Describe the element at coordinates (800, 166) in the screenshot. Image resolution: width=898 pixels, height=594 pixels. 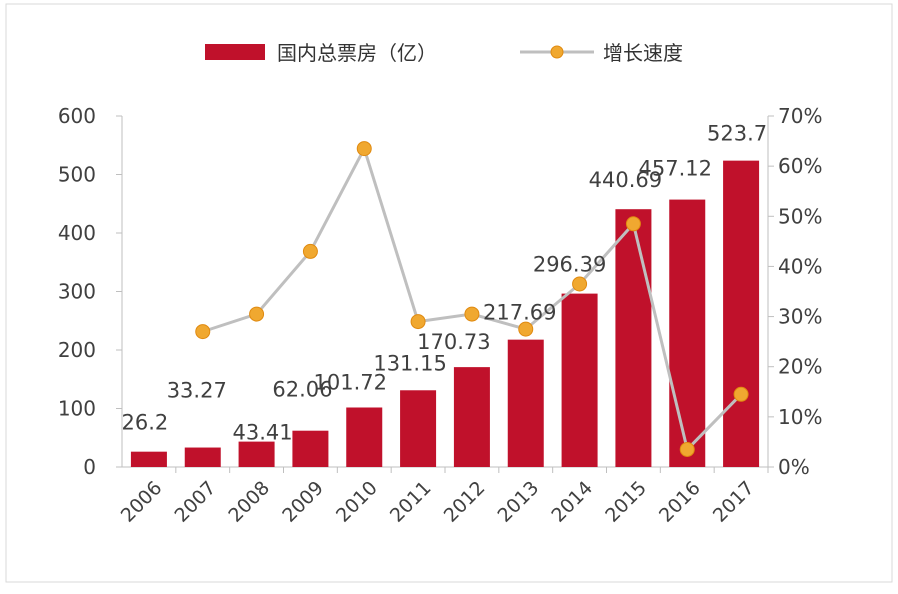
I see `y-right-tick-label: 60%` at that location.